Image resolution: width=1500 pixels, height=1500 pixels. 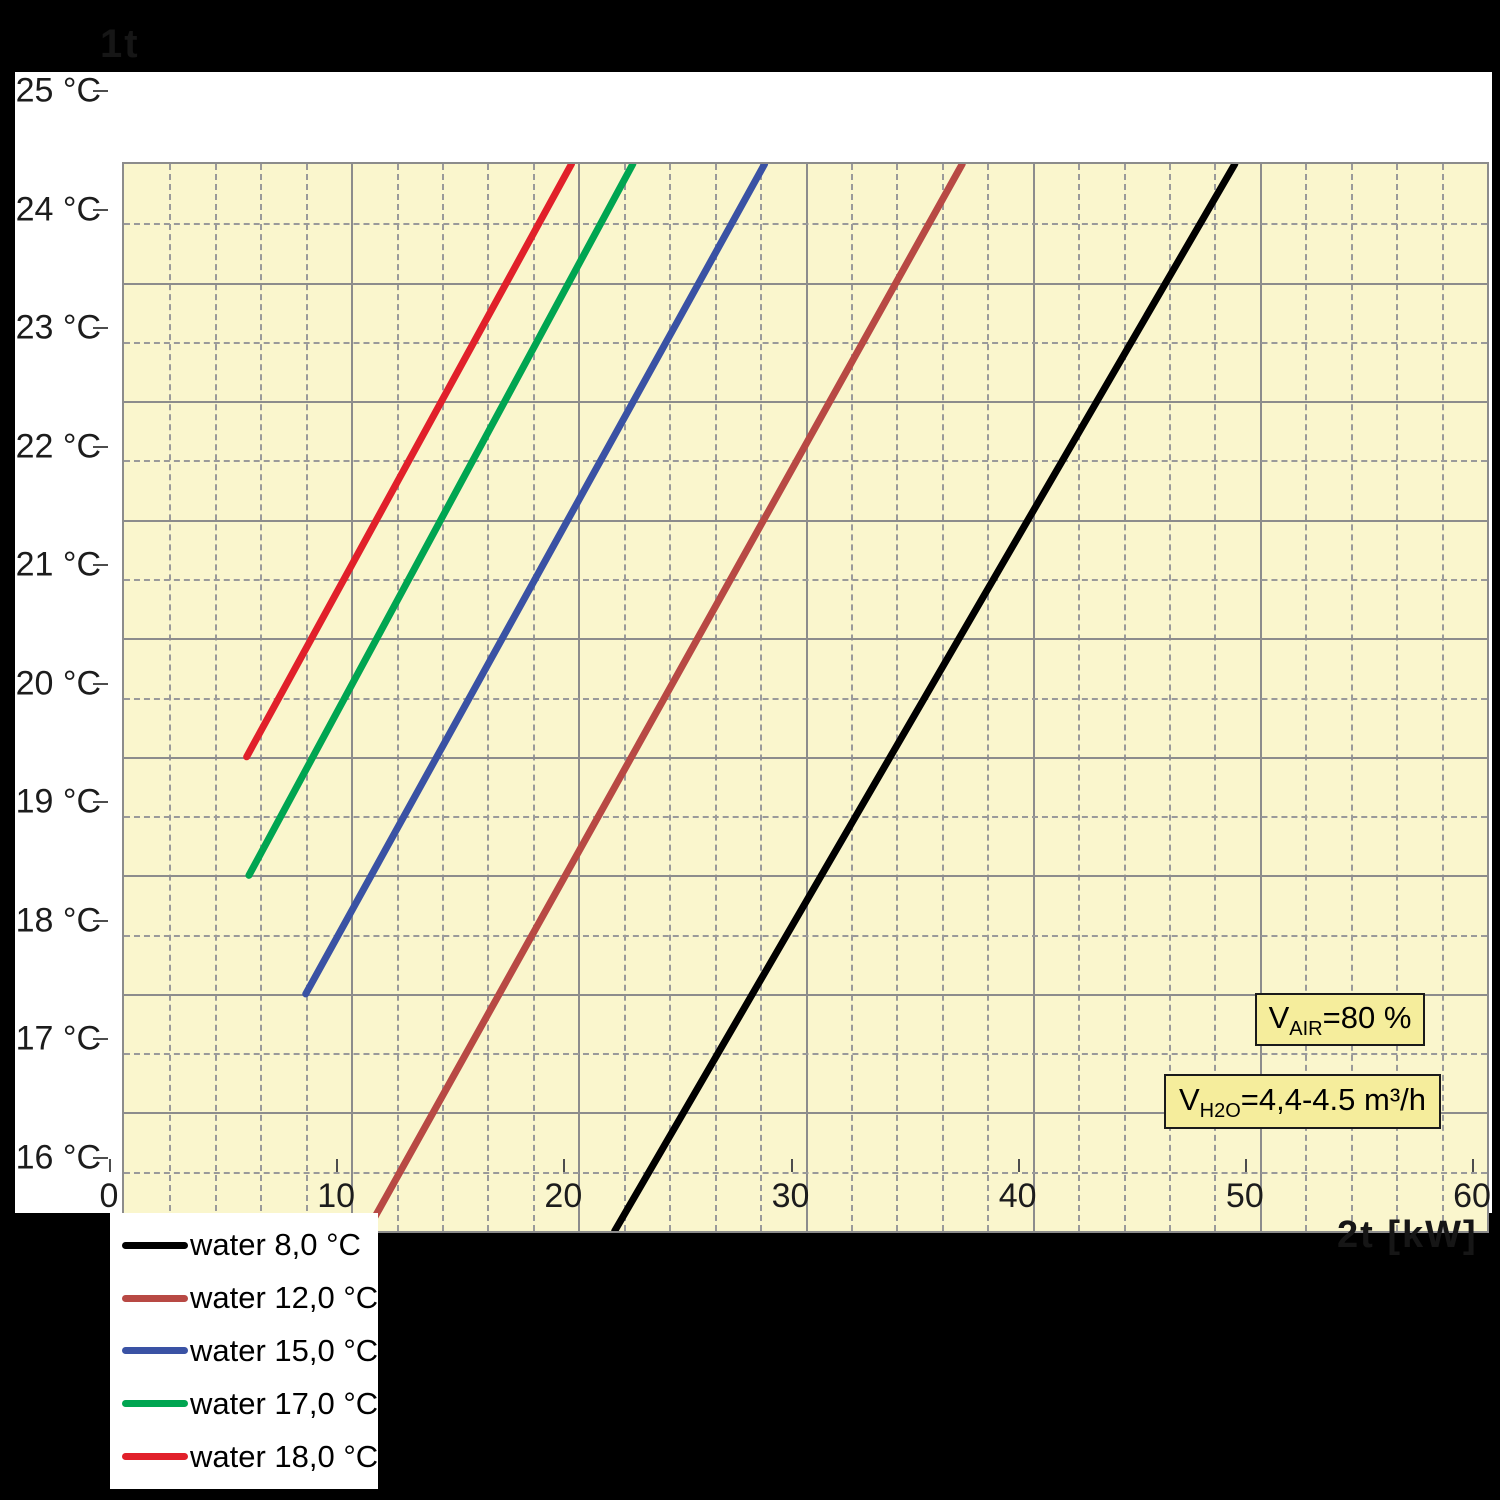 I want to click on annotation-text: VH2O=4,4-4.5 m³/h, so click(x=1302, y=1102).